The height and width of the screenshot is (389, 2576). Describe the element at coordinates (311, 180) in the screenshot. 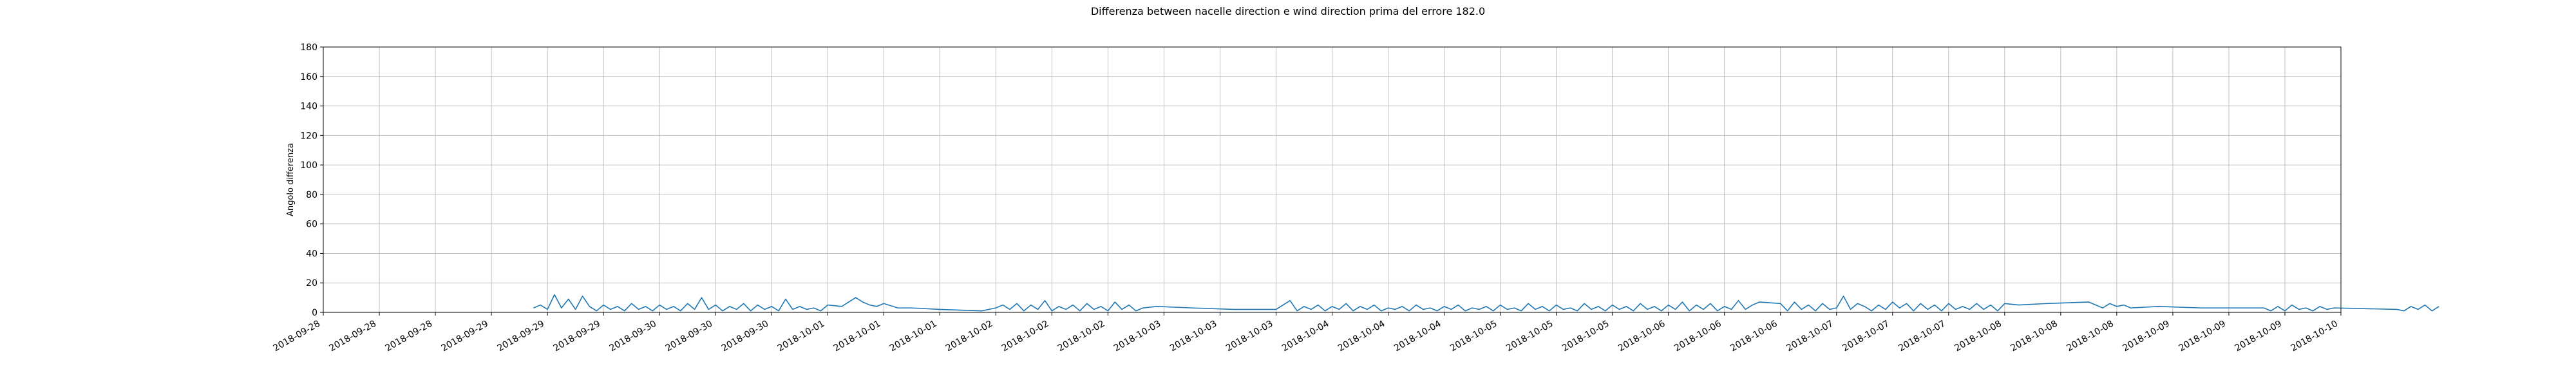

I see `y-axis: 0 20 40 60 80 100 120 140 160 180` at that location.